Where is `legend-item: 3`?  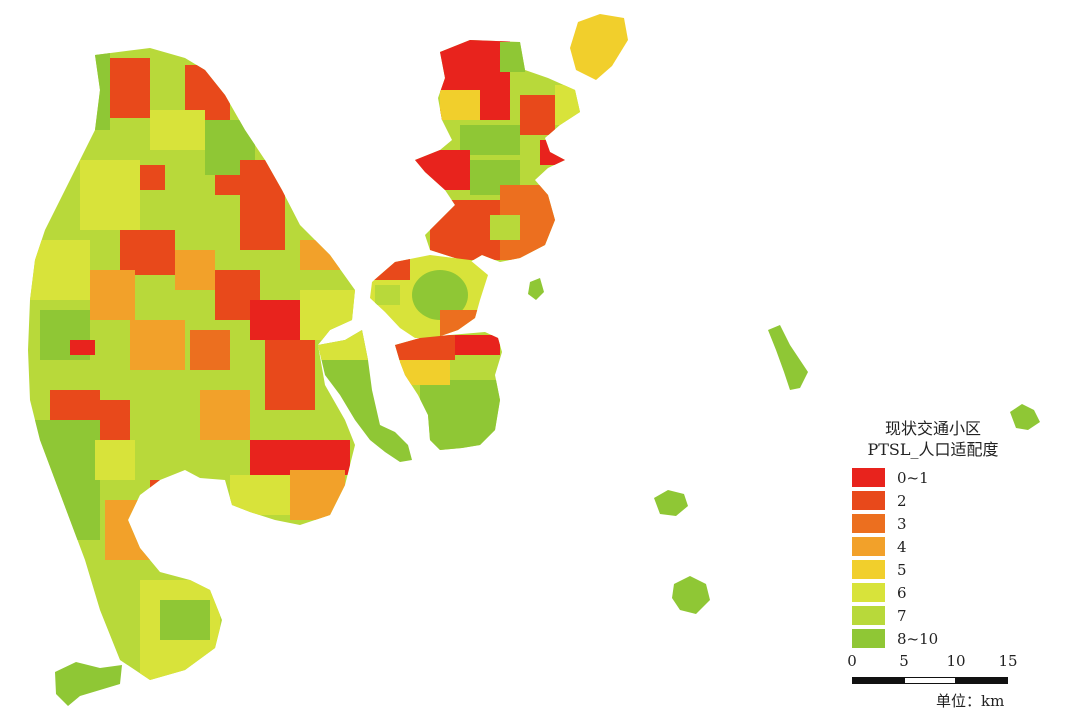 legend-item: 3 is located at coordinates (933, 523).